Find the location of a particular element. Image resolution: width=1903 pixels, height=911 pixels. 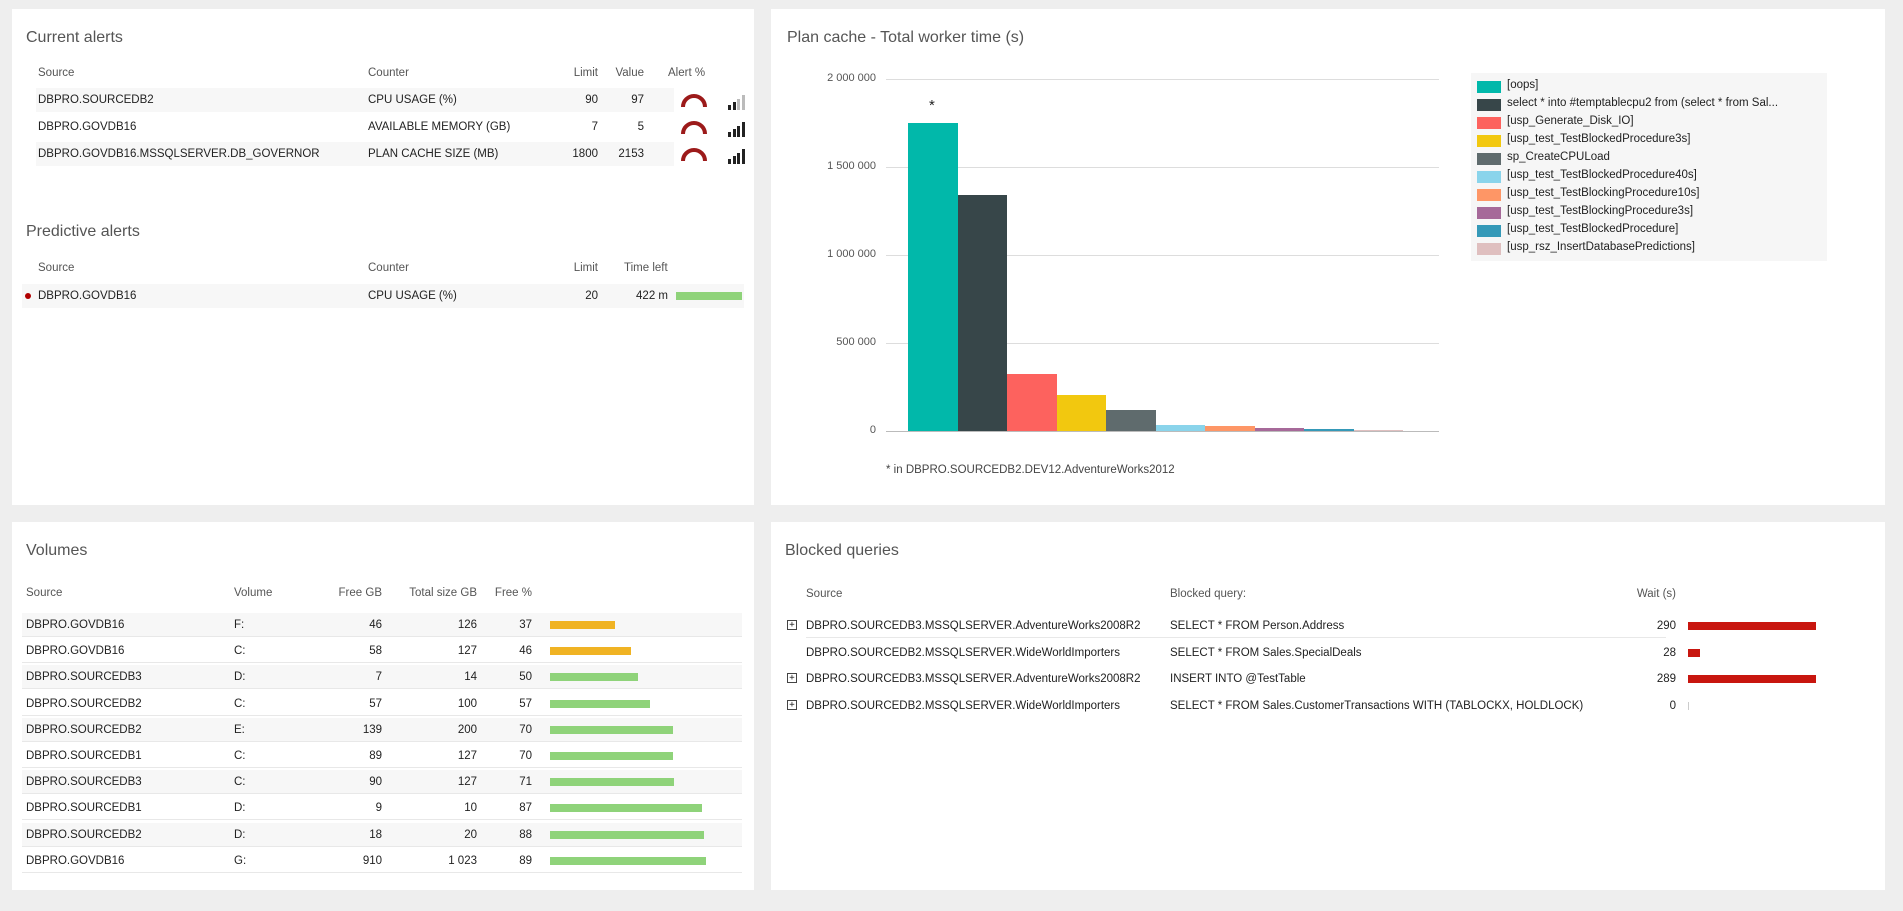

volume-letter: E: is located at coordinates (239, 729).